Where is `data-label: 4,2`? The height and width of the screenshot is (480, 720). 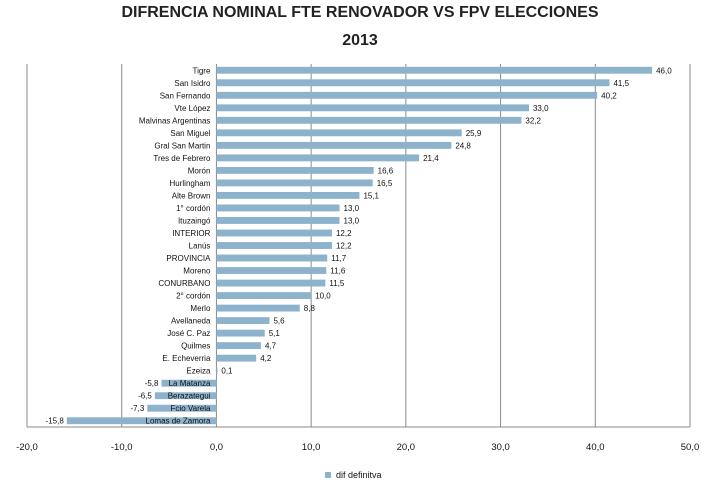
data-label: 4,2 is located at coordinates (266, 358).